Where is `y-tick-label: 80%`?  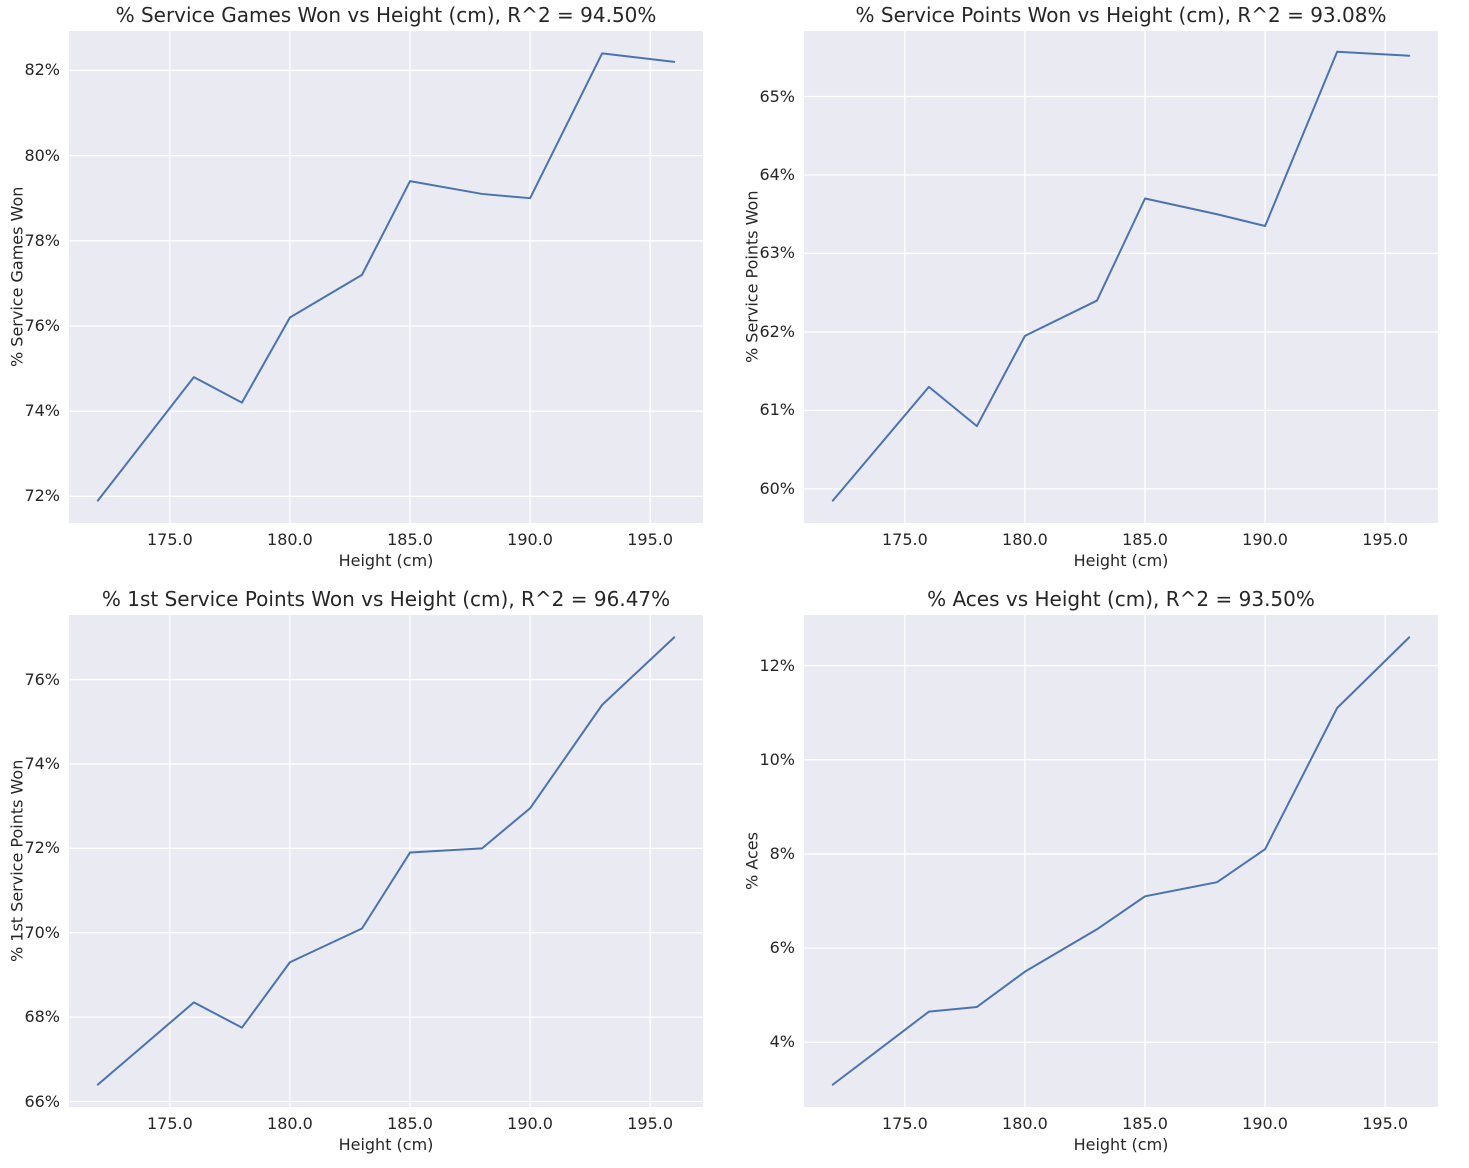 y-tick-label: 80% is located at coordinates (42, 155).